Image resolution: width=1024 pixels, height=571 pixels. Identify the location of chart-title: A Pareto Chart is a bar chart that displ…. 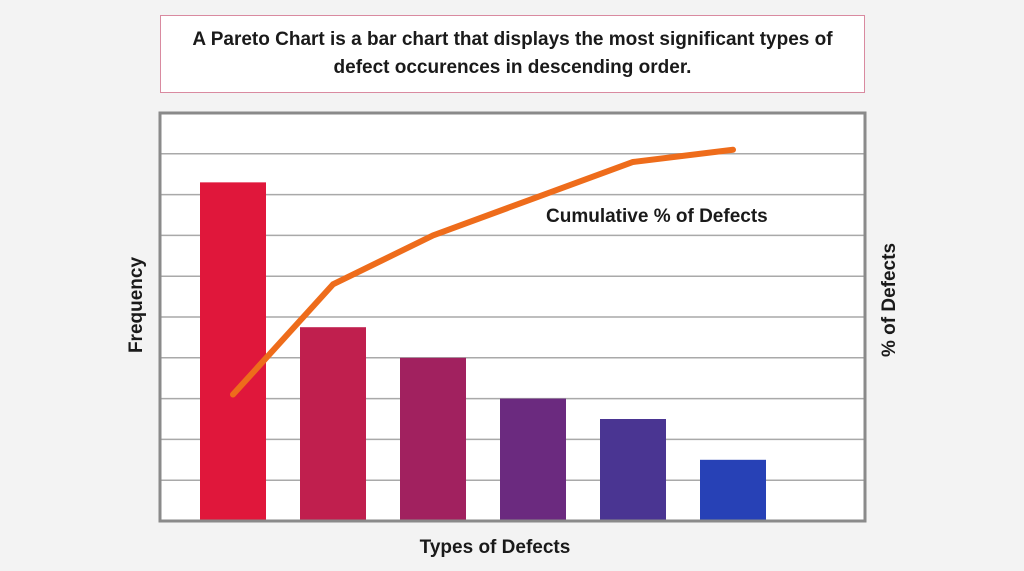
(512, 53).